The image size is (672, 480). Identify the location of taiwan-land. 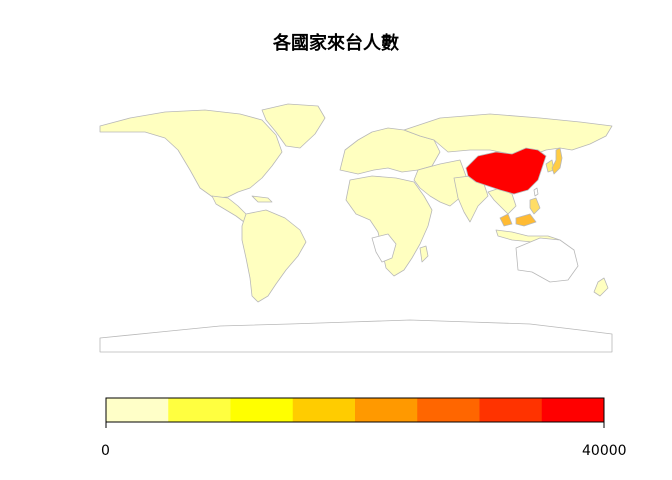
(536, 192).